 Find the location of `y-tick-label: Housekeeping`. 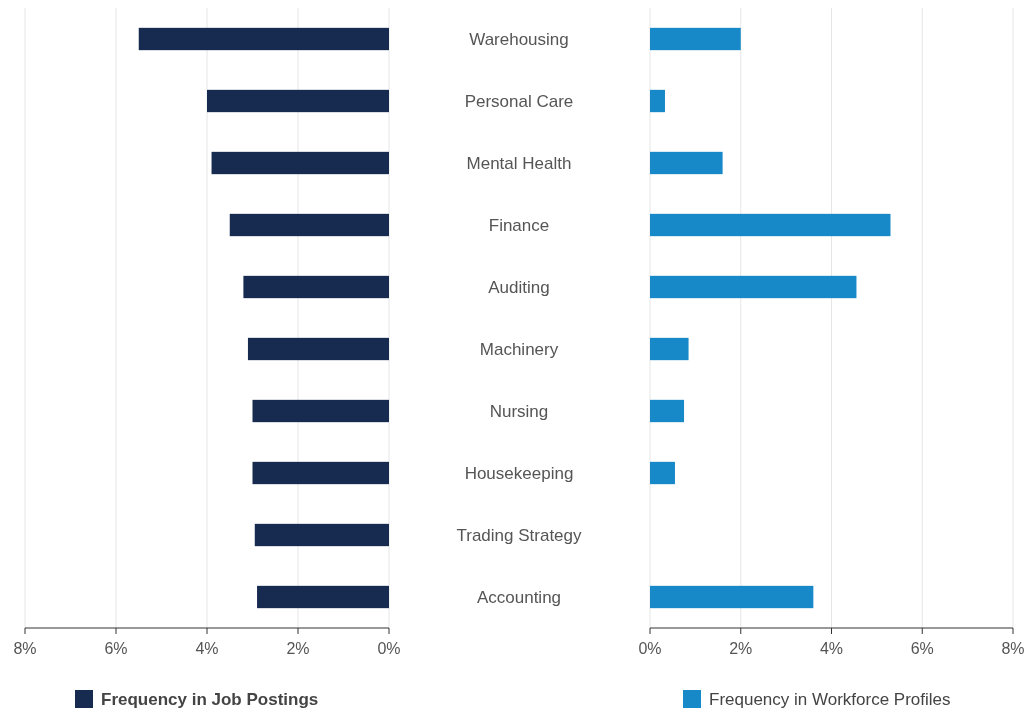

y-tick-label: Housekeeping is located at coordinates (519, 473).